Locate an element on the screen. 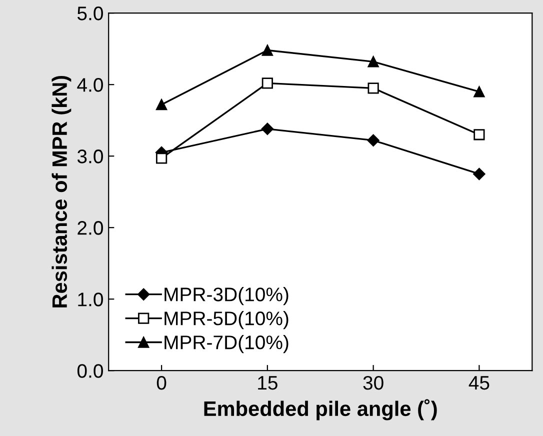 The image size is (543, 436). y-axis-title: Resistance of MPR (kN) is located at coordinates (62, 192).